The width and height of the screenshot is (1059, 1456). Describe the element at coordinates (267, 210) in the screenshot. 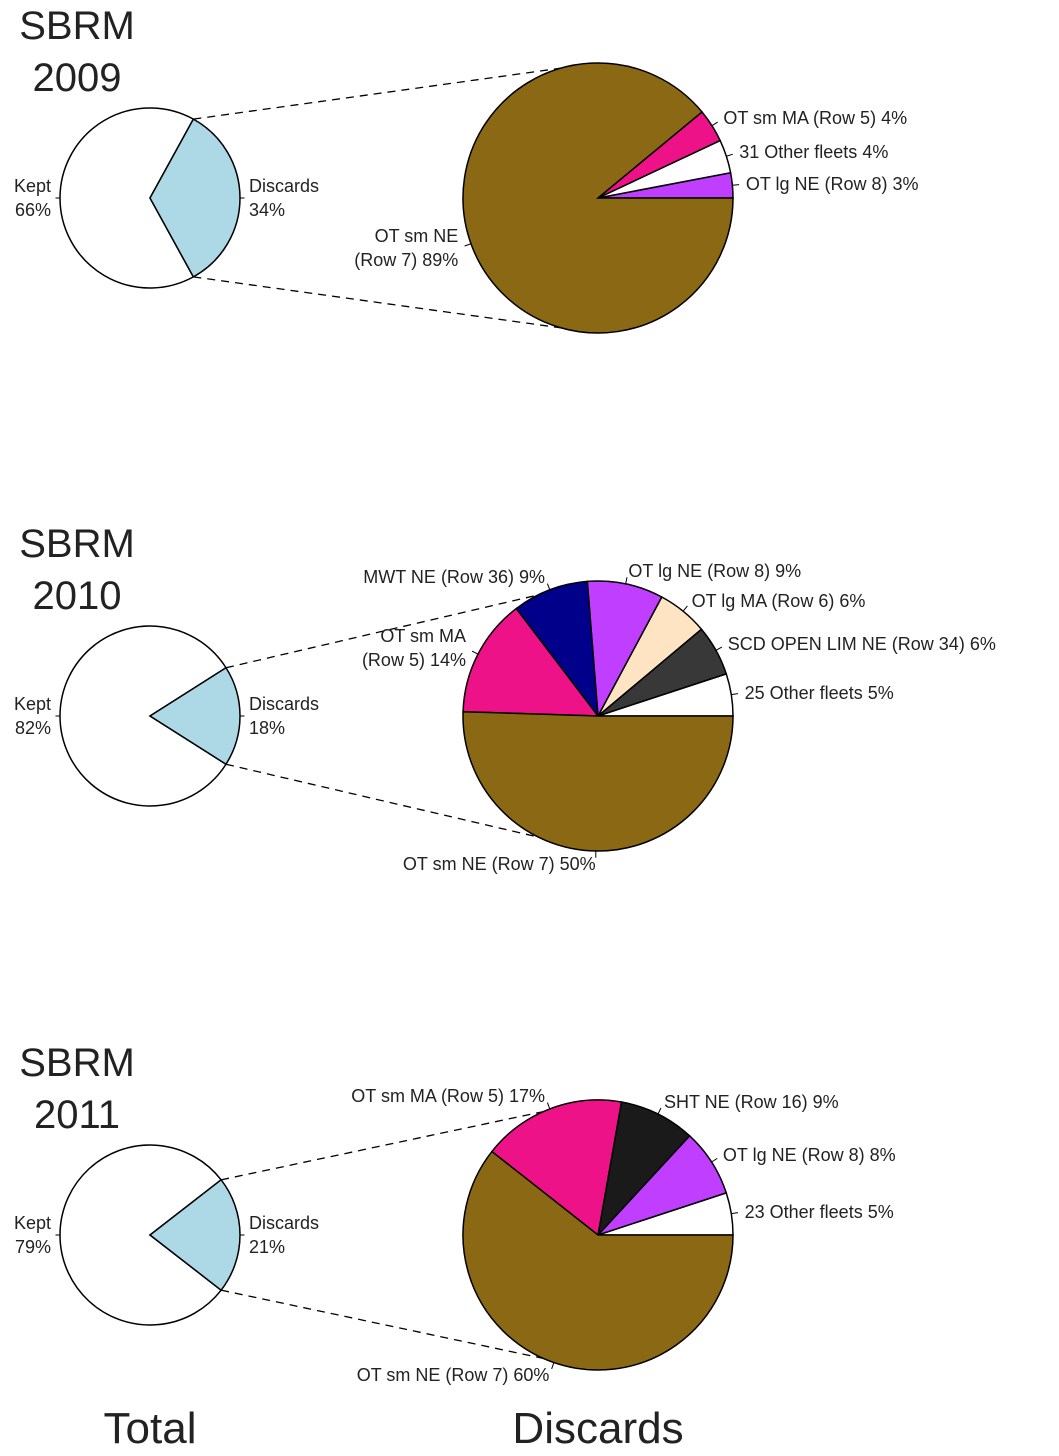

I see `slice-value: 34%` at that location.